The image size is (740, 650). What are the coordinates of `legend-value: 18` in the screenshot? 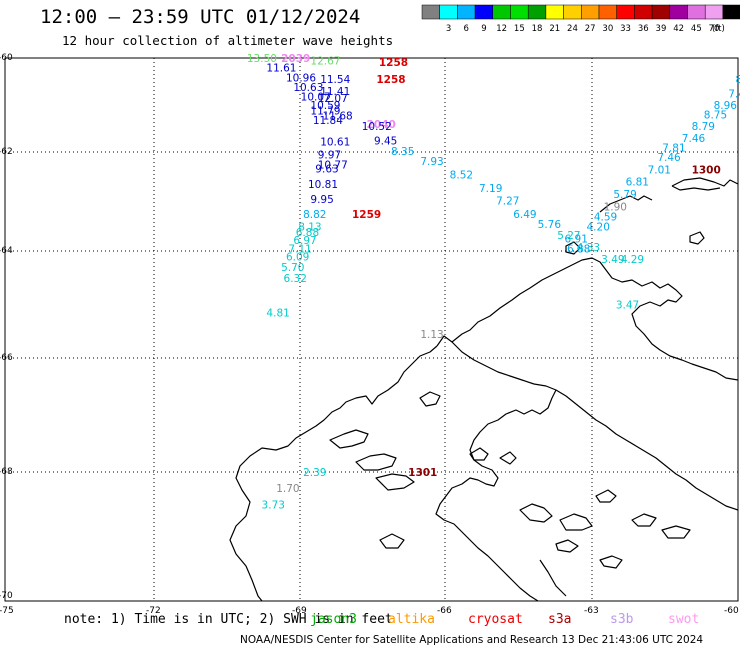 It's located at (537, 29).